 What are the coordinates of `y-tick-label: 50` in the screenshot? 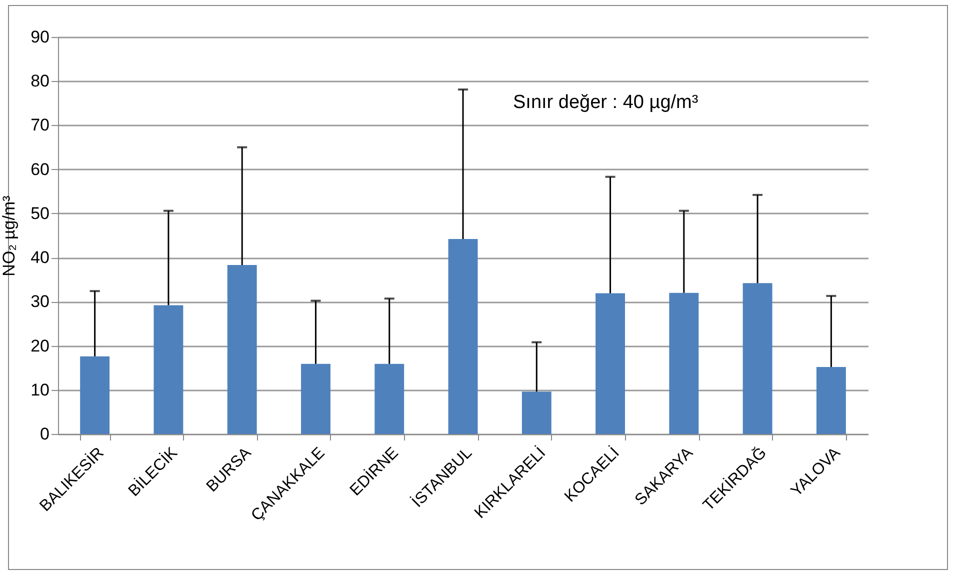 It's located at (40, 213).